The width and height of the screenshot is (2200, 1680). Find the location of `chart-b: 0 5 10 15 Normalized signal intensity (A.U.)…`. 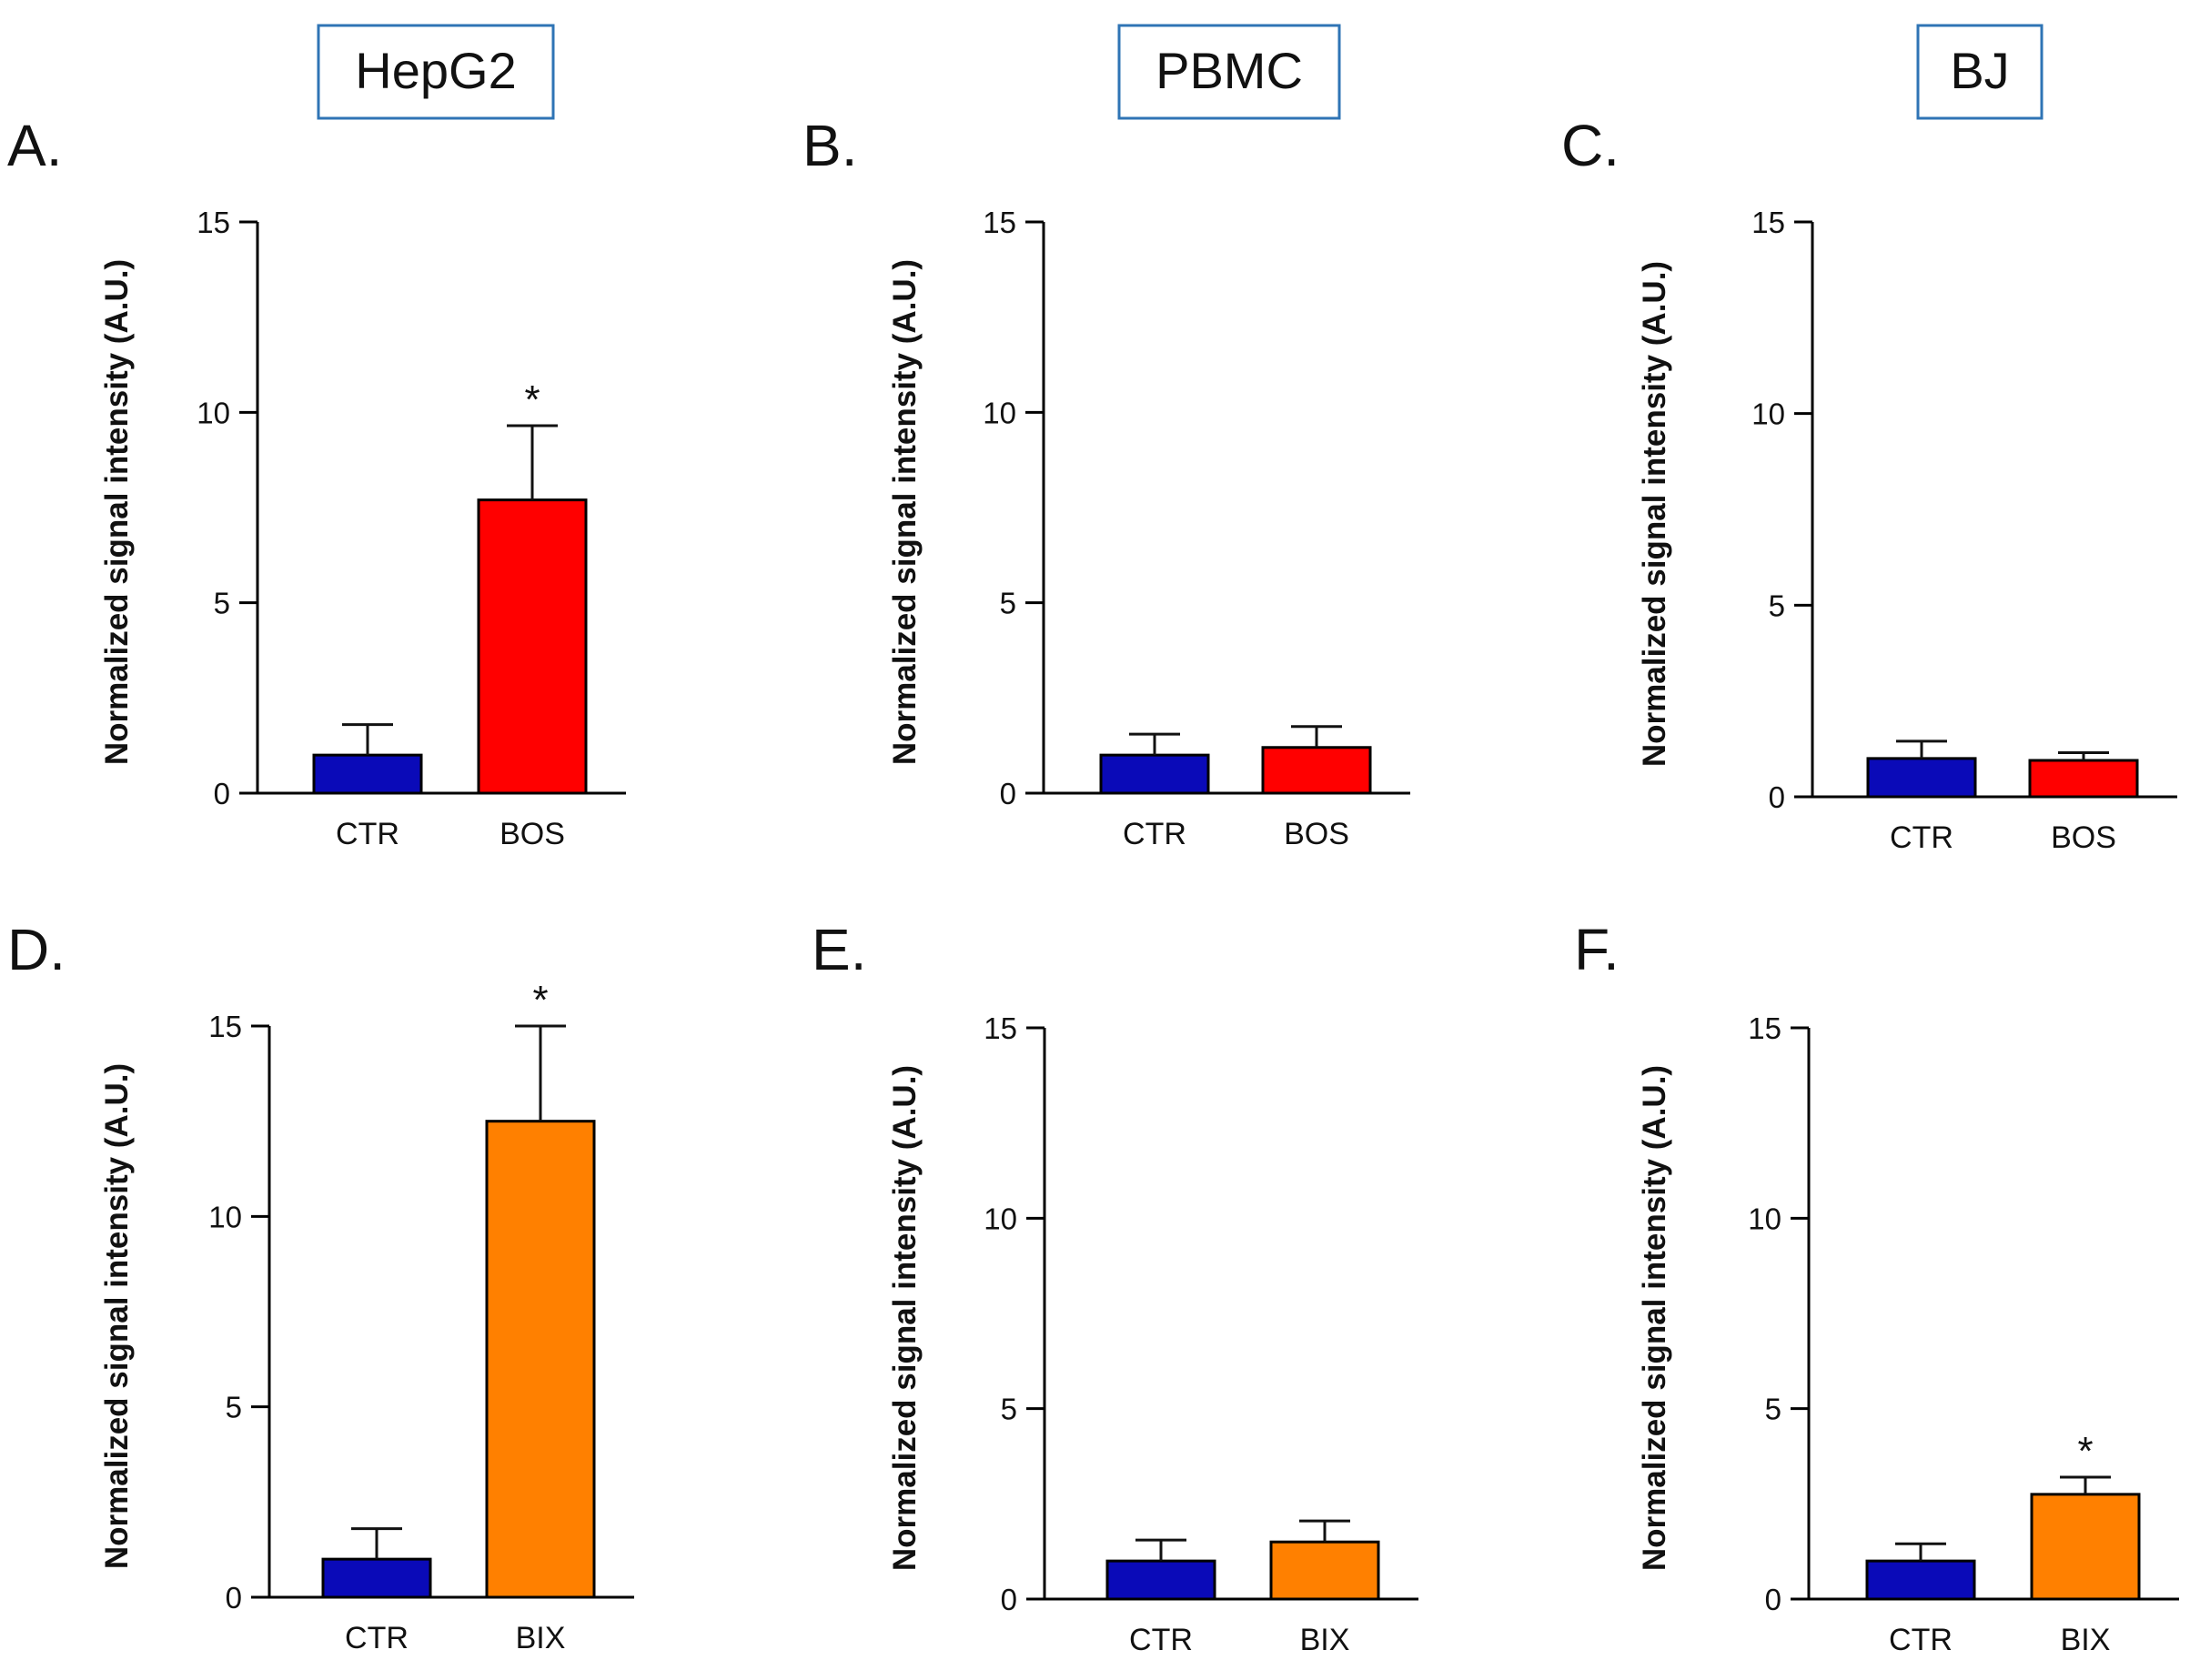

chart-b: 0 5 10 15 Normalized signal intensity (A.U.)… is located at coordinates (1148, 528).